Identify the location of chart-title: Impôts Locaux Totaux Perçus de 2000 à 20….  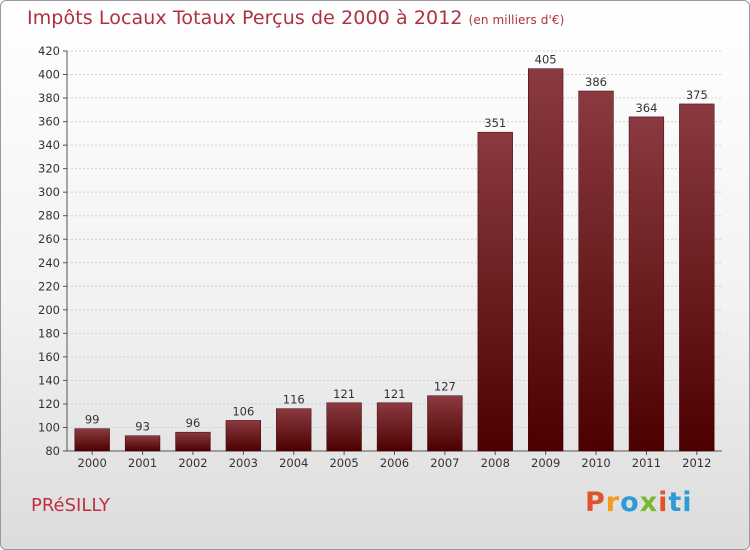
(295, 18).